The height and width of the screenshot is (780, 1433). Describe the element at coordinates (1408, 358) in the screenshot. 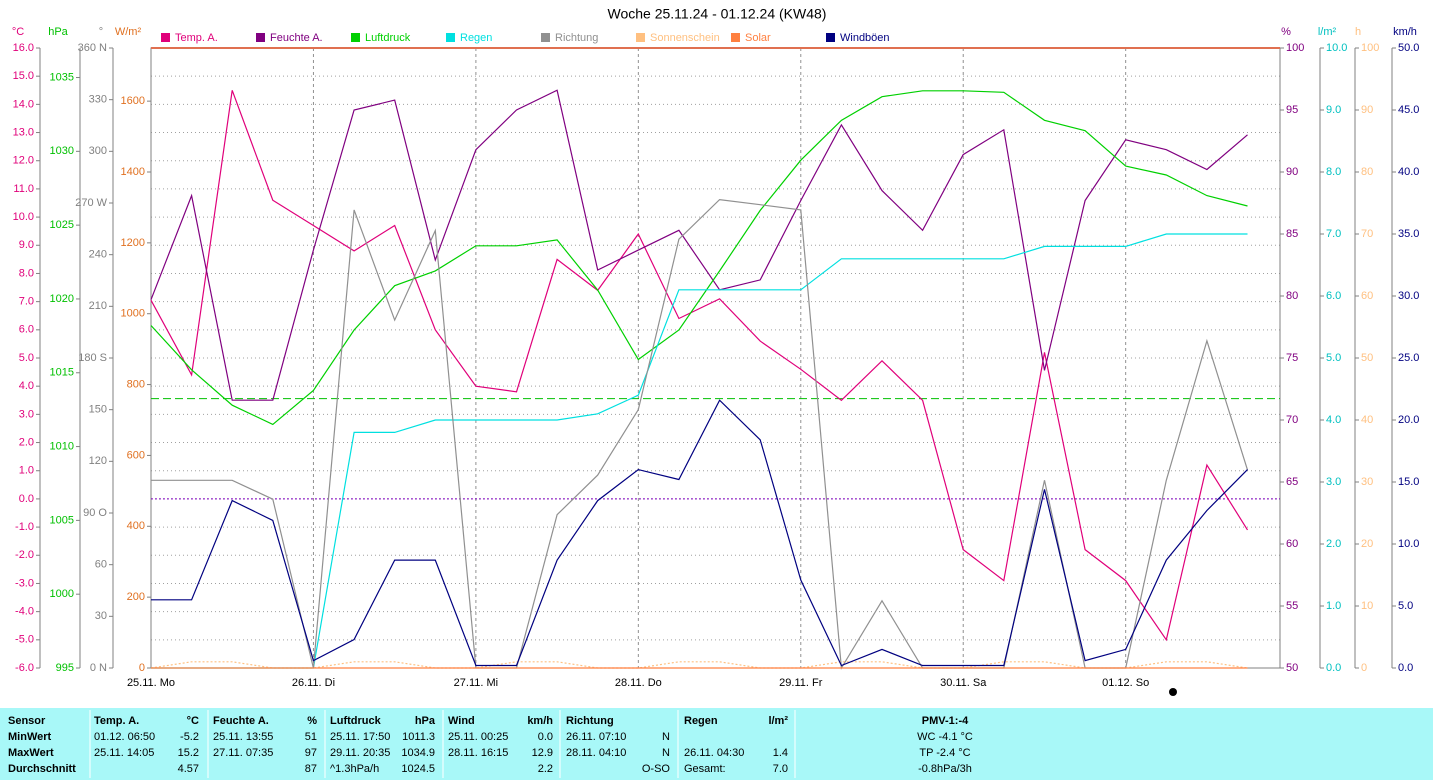

I see `y-tick-label: 25.0` at that location.